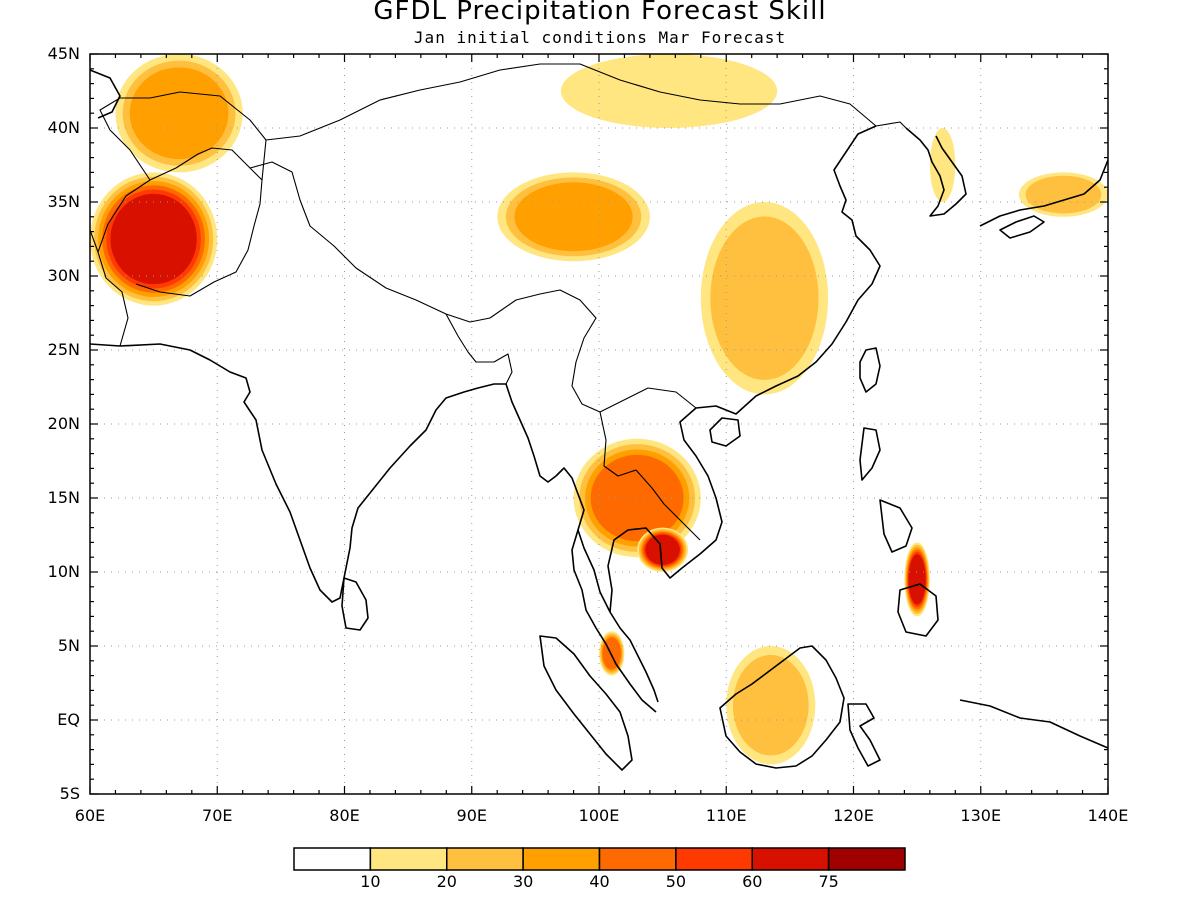 The image size is (1200, 900). I want to click on x-tick-label: 80E, so click(344, 815).